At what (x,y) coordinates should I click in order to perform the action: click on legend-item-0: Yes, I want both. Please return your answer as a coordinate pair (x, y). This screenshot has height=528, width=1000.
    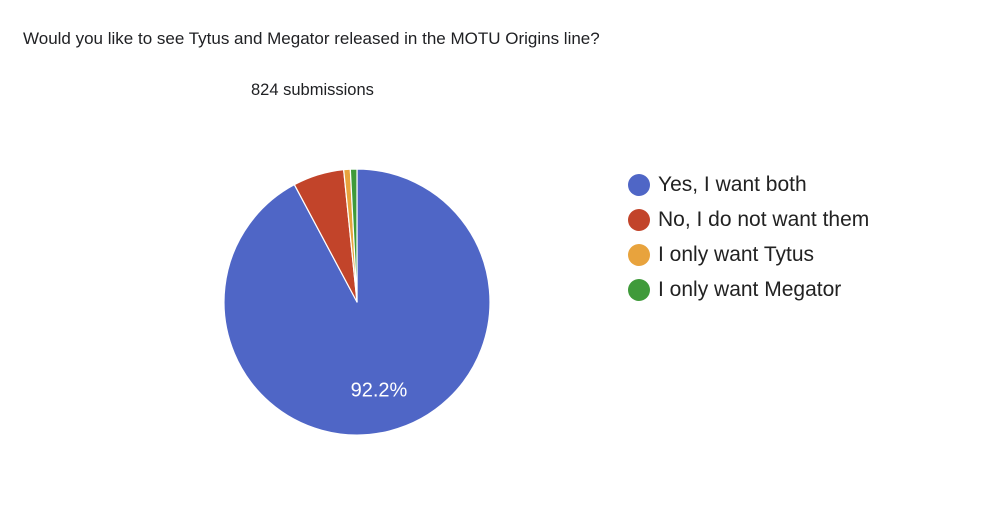
    Looking at the image, I should click on (748, 184).